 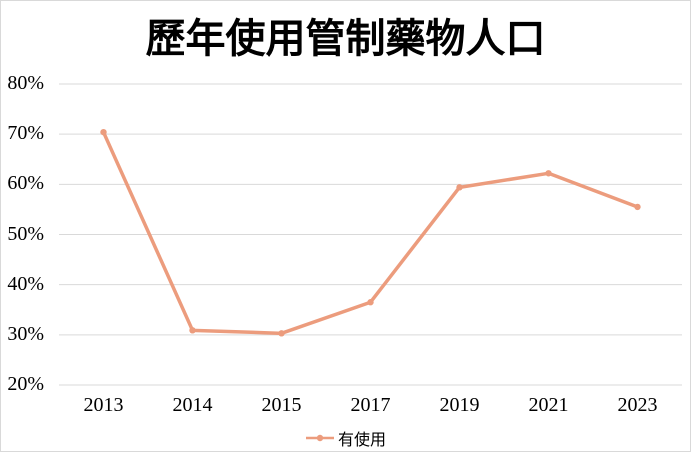 What do you see at coordinates (25, 133) in the screenshot?
I see `y-axis-label: 70%` at bounding box center [25, 133].